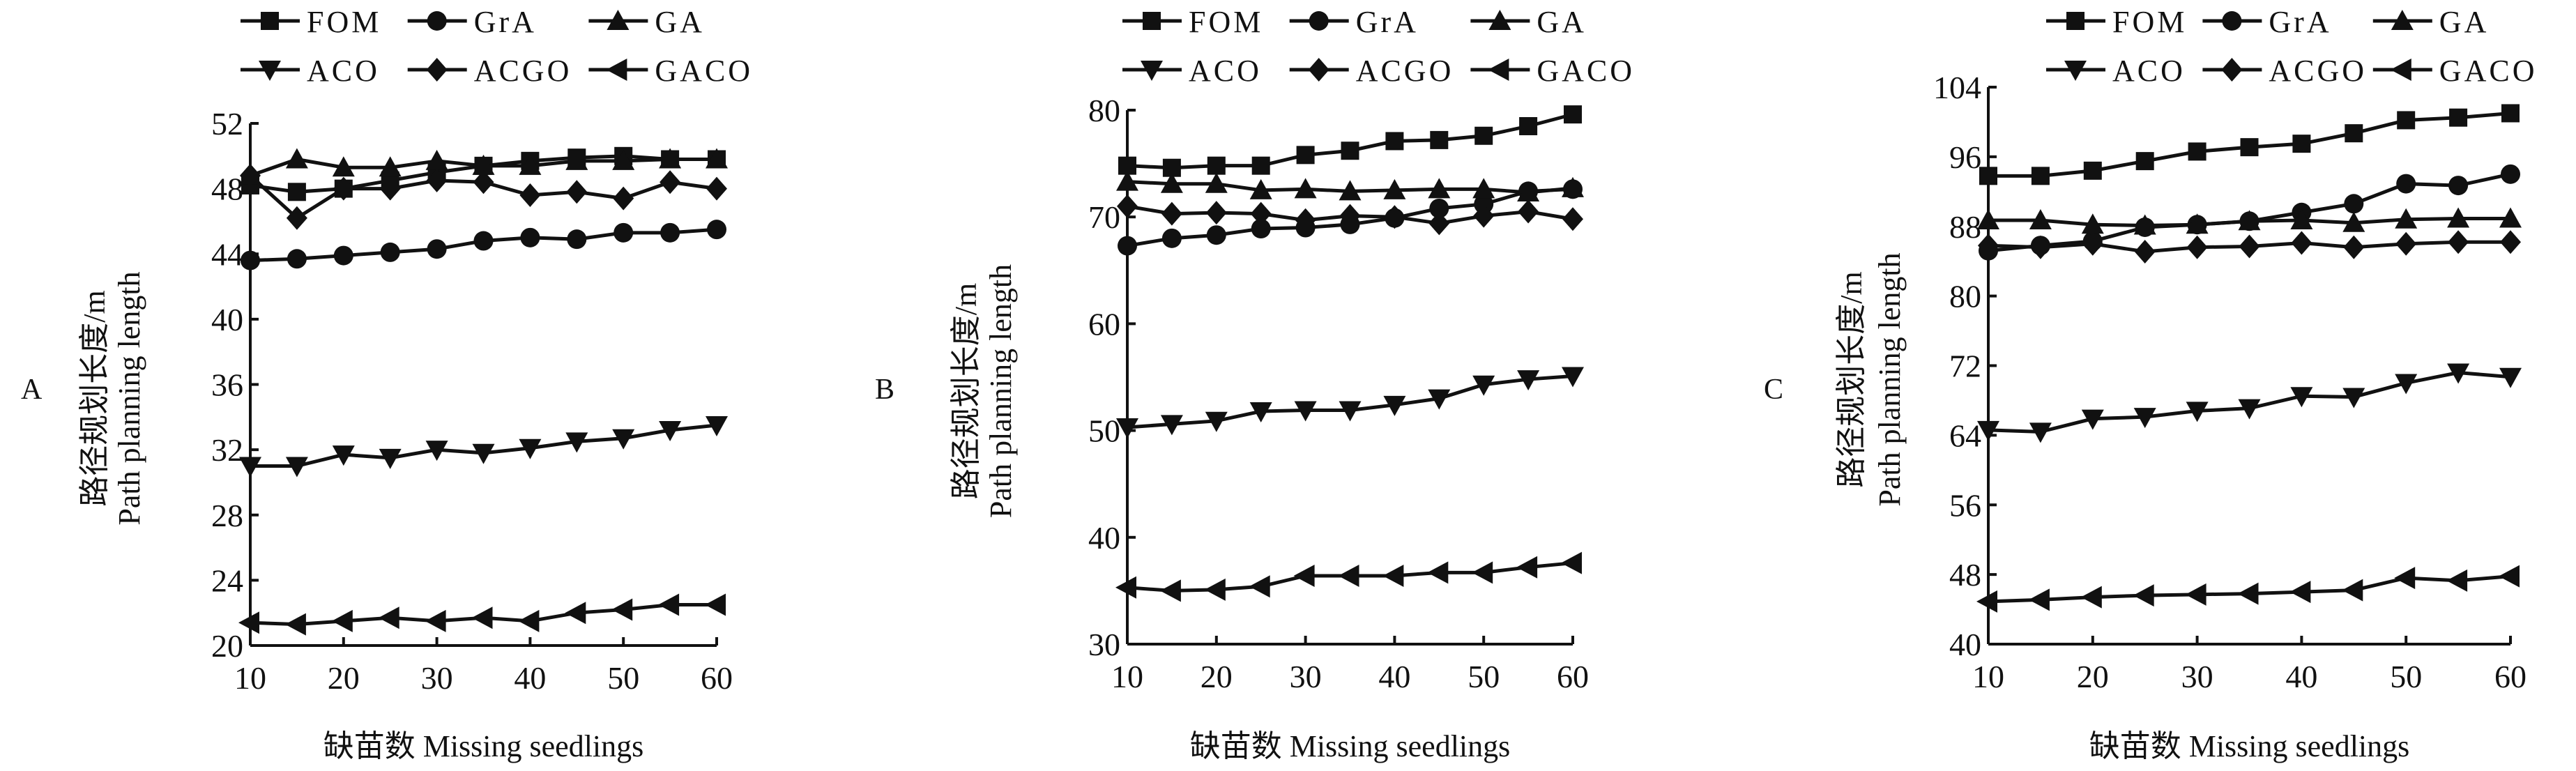 The height and width of the screenshot is (771, 2576). I want to click on legend-label: GrA, so click(2300, 22).